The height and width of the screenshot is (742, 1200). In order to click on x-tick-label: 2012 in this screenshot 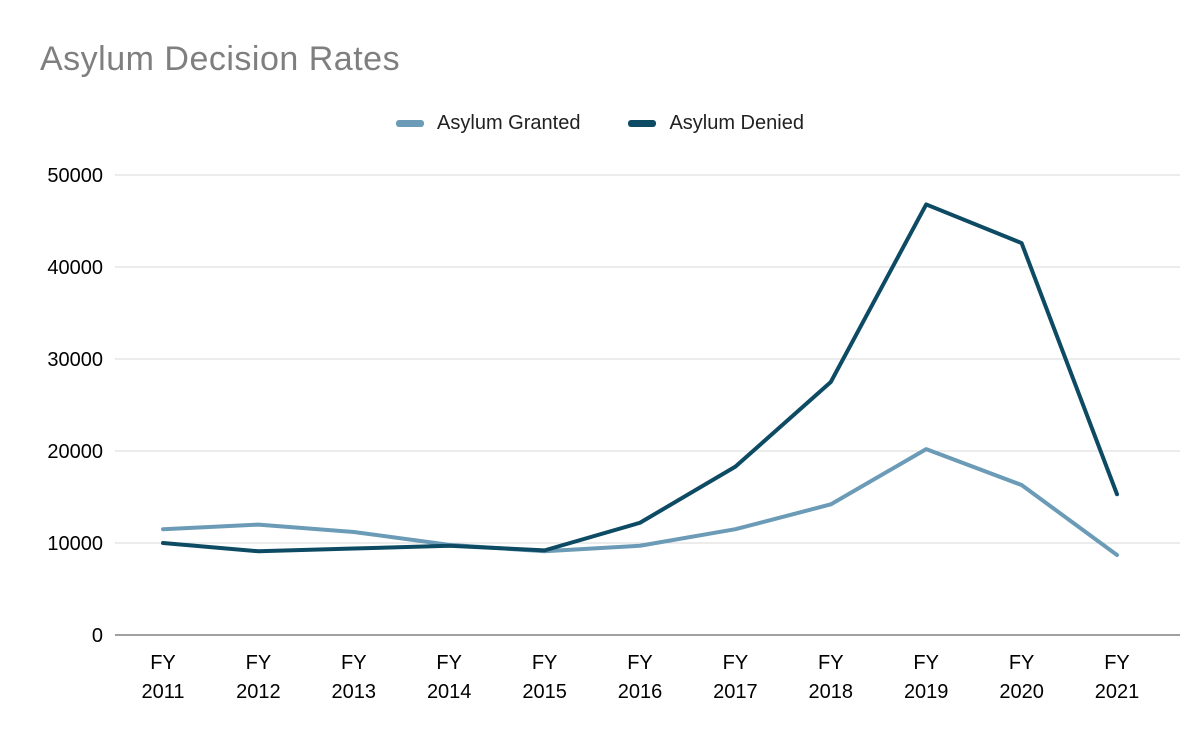, I will do `click(258, 692)`.